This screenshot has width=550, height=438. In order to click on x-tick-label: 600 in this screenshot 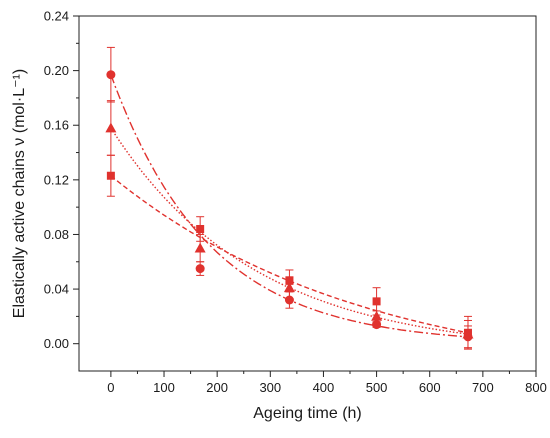, I will do `click(430, 387)`.